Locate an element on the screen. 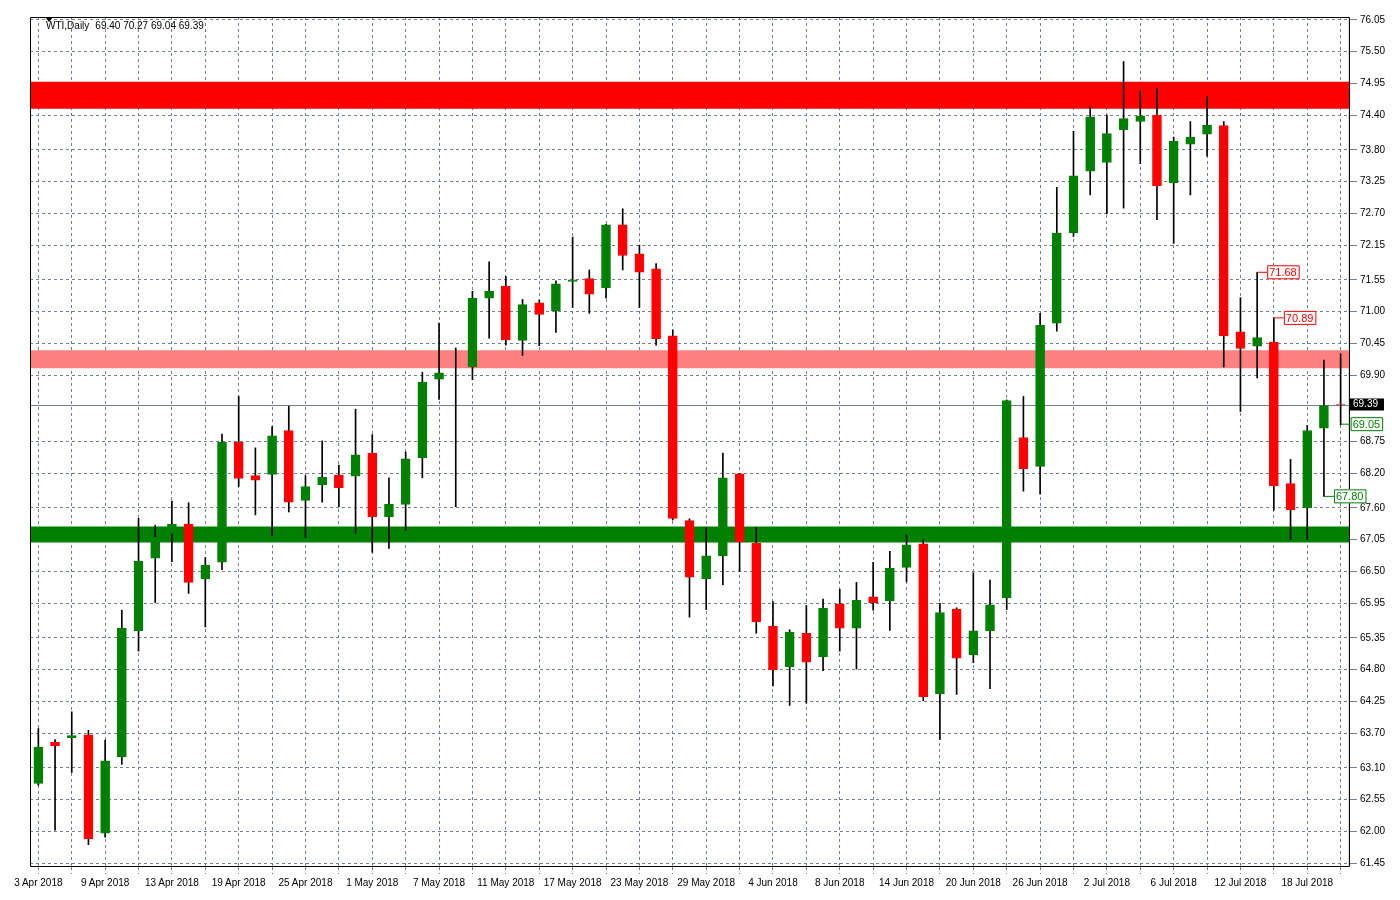  annotation: 70.89 is located at coordinates (1299, 317).